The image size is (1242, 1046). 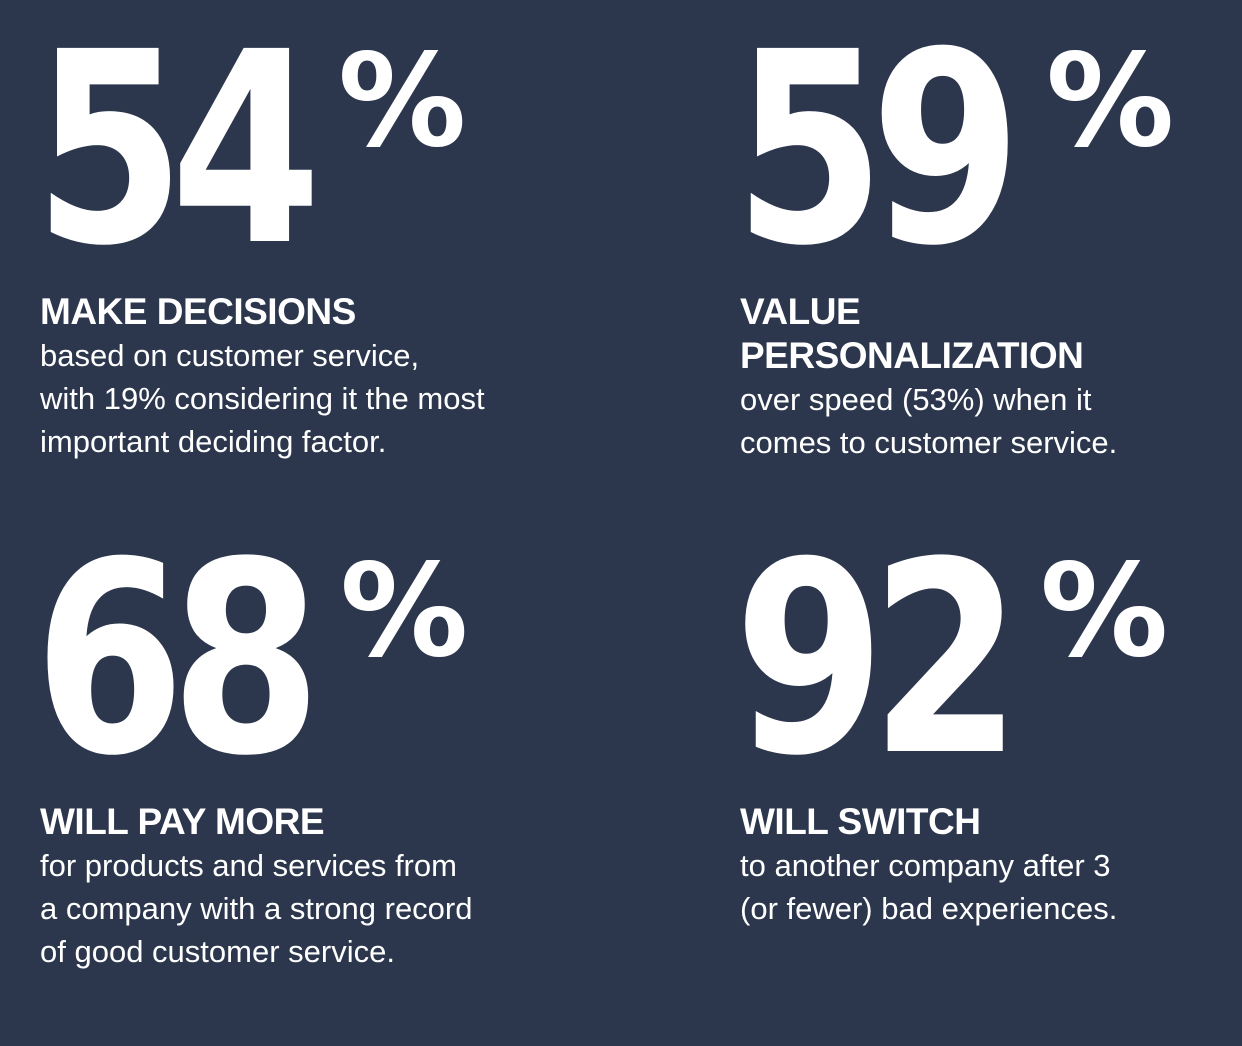 I want to click on stat-figure: 92 %, so click(x=951, y=664).